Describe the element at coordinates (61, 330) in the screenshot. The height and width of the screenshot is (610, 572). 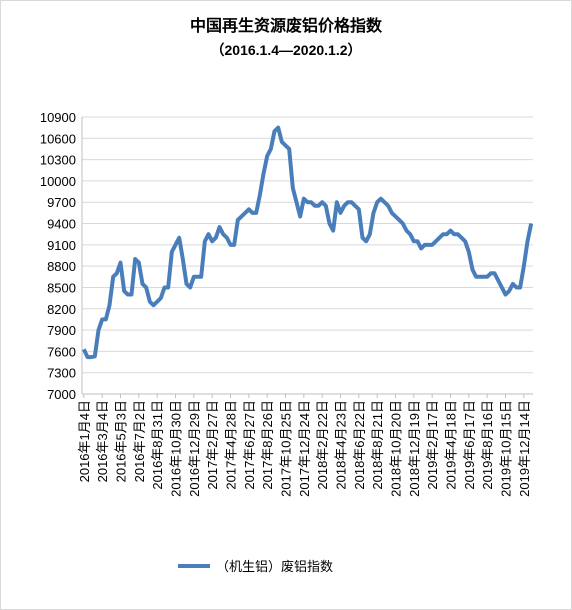
I see `y-tick-label: 7900` at that location.